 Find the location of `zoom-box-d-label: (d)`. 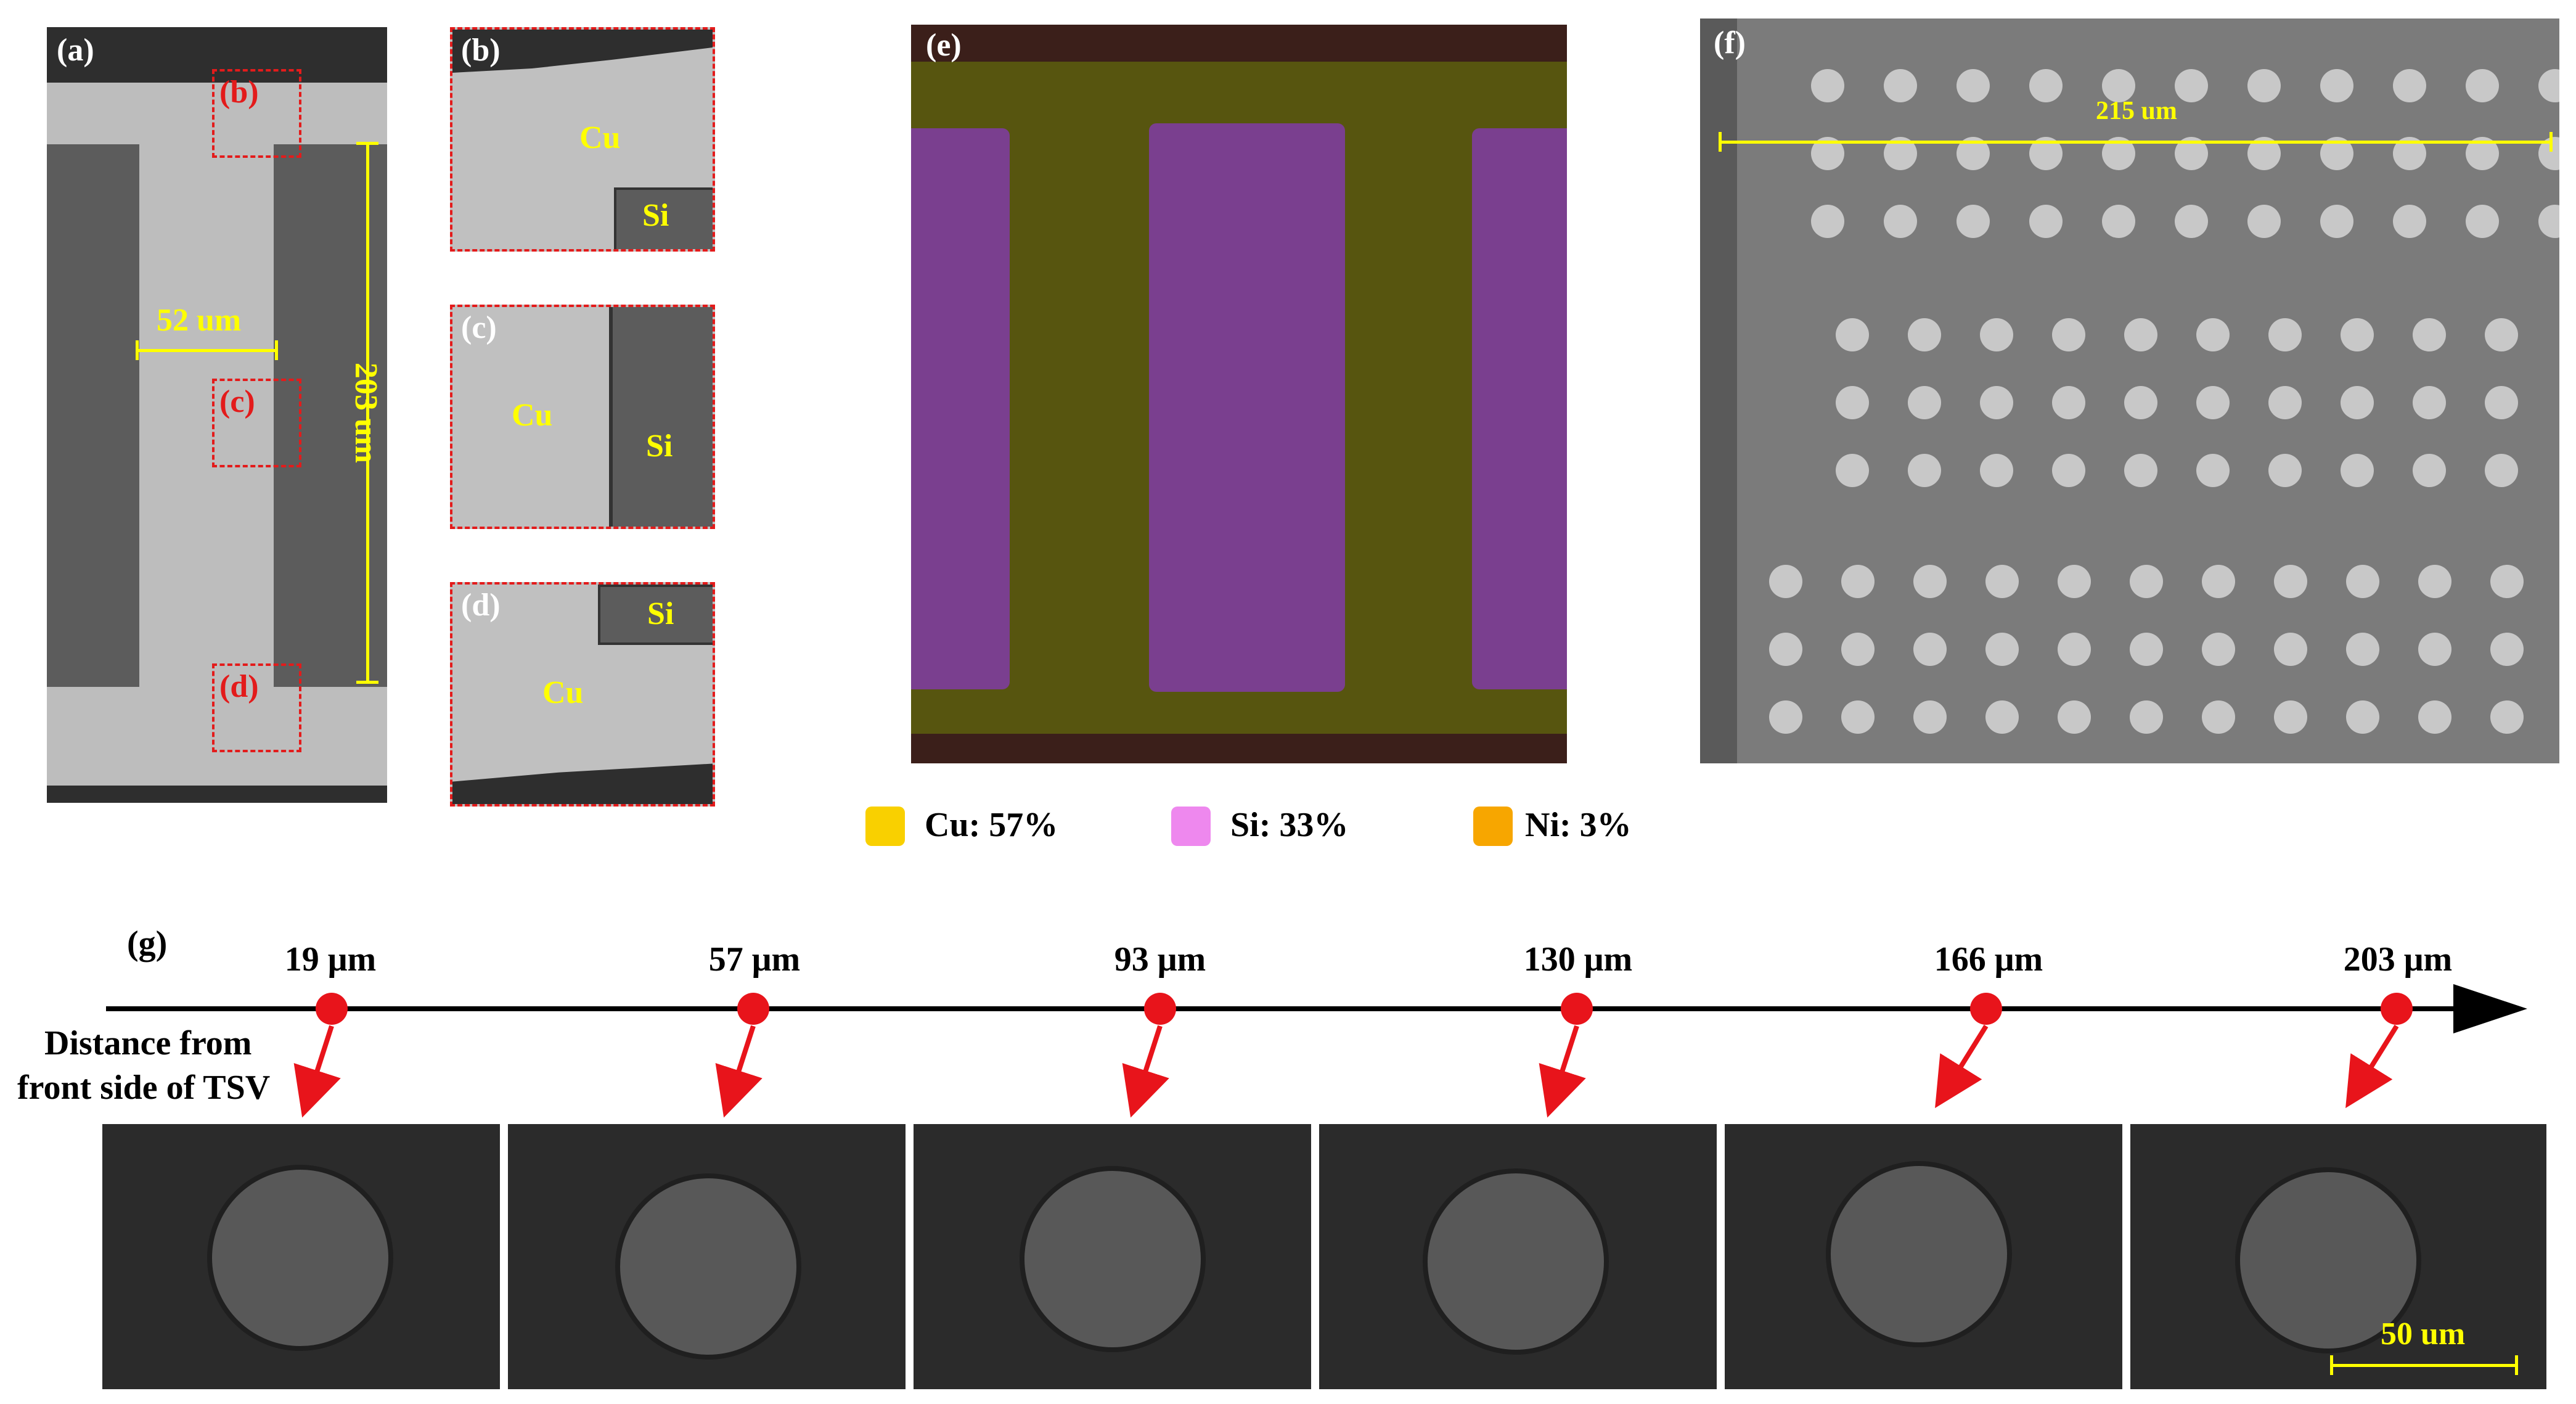

zoom-box-d-label: (d) is located at coordinates (239, 686).